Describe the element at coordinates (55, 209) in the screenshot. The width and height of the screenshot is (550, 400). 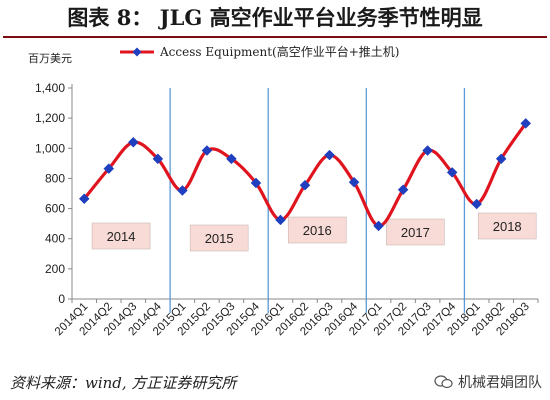
I see `y-tick-label: 600` at that location.